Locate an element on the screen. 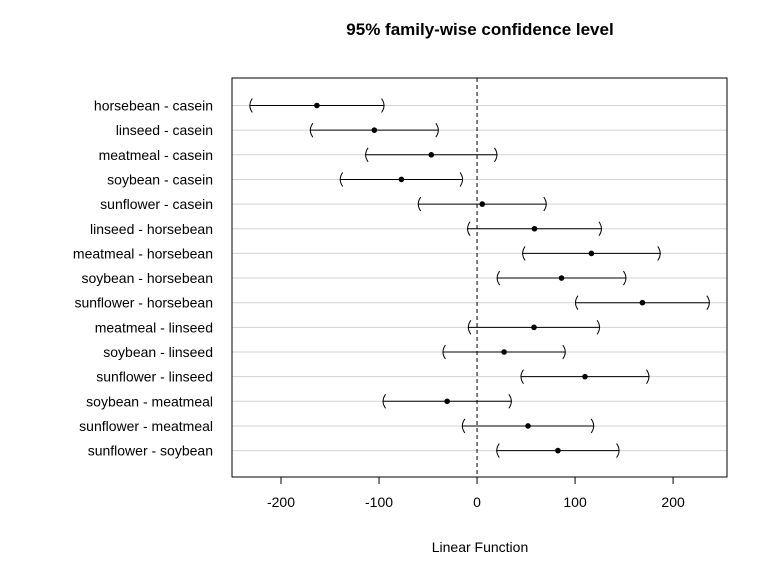  comparison-label: horsebean - casein is located at coordinates (153, 106).